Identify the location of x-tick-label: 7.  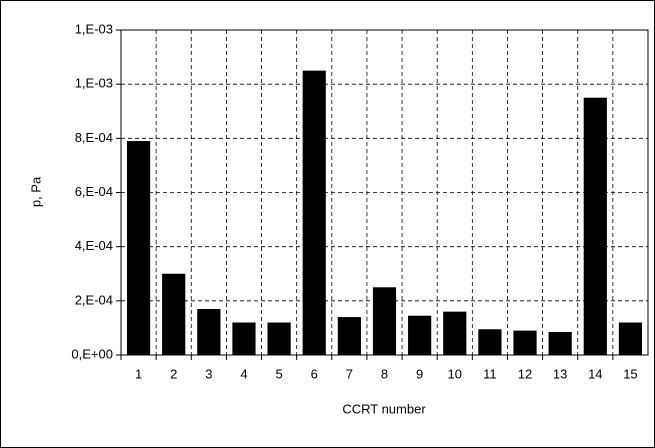
(349, 373).